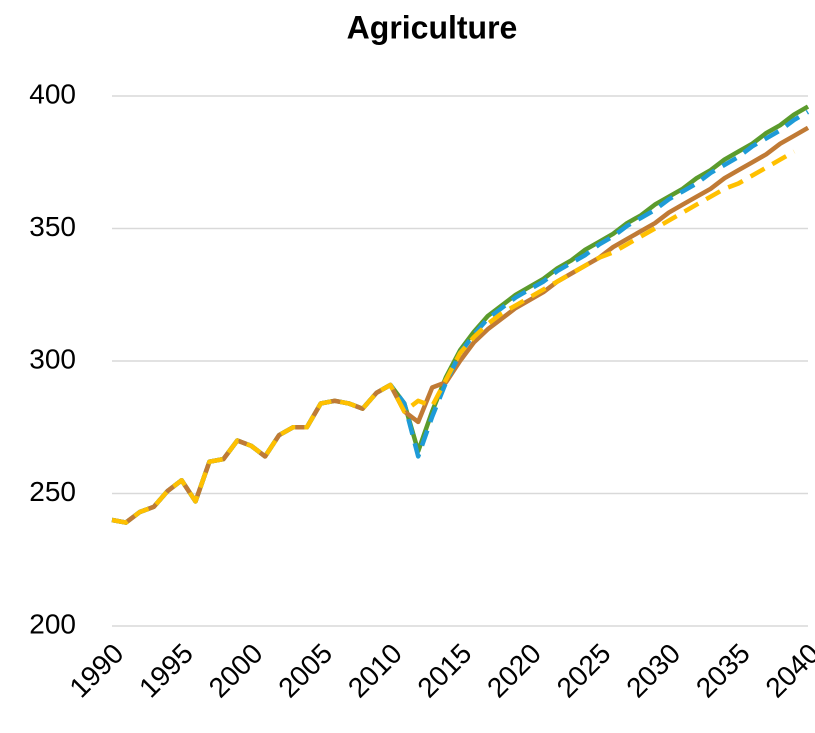 This screenshot has height=733, width=815. I want to click on y-tick-label: 250, so click(52, 491).